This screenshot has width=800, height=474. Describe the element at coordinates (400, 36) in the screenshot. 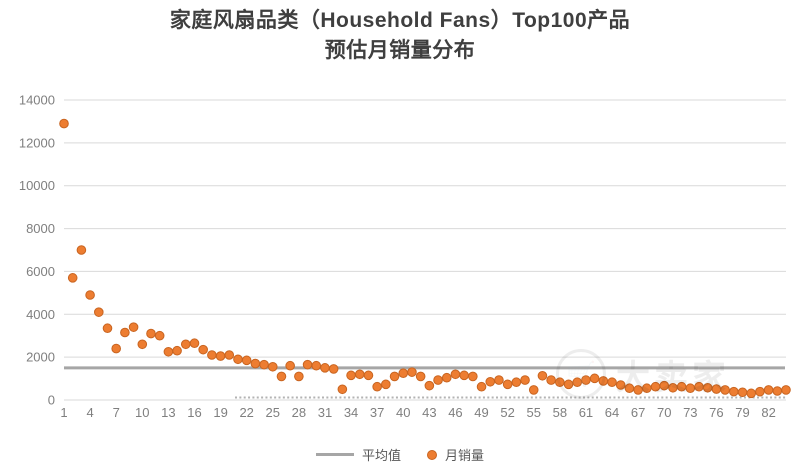

I see `page-title: 家庭风扇品类（Household Fans）Top100产品 预估月销量分布` at that location.